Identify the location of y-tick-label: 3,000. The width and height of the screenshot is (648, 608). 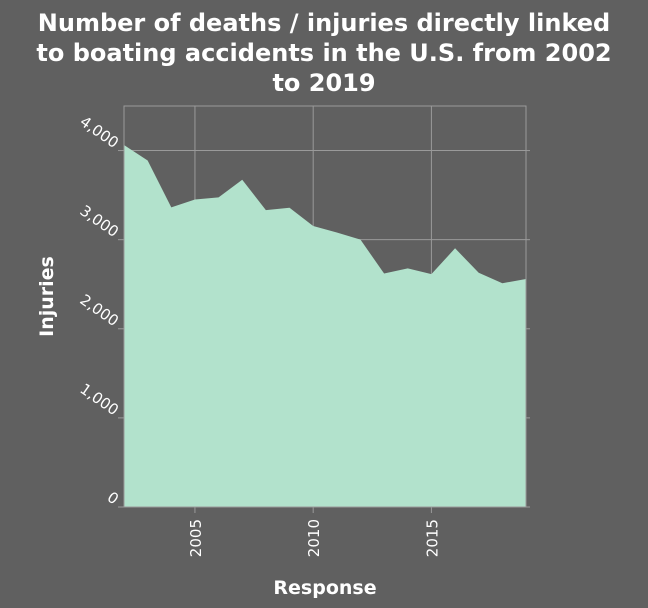
(100, 221).